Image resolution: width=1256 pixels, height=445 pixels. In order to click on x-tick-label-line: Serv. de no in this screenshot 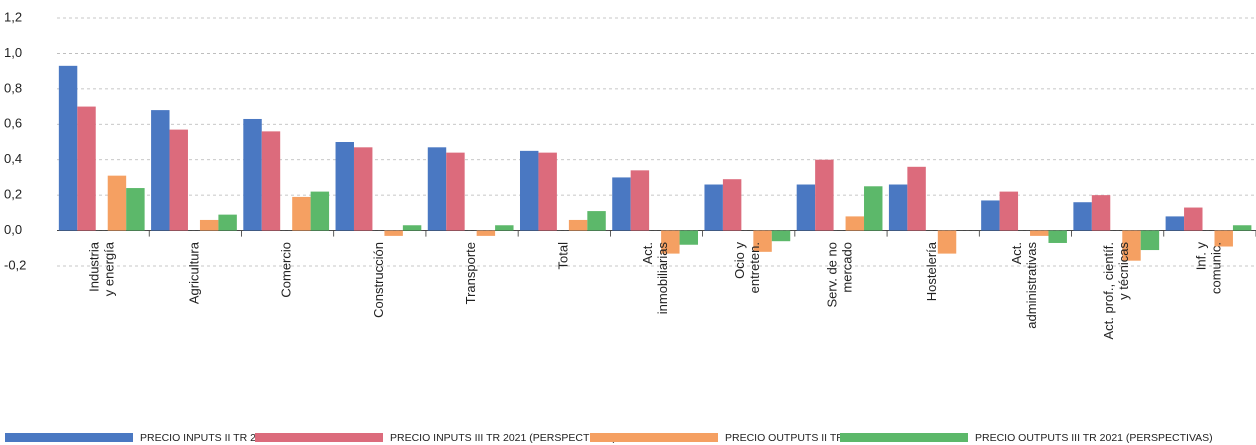, I will do `click(832, 275)`.